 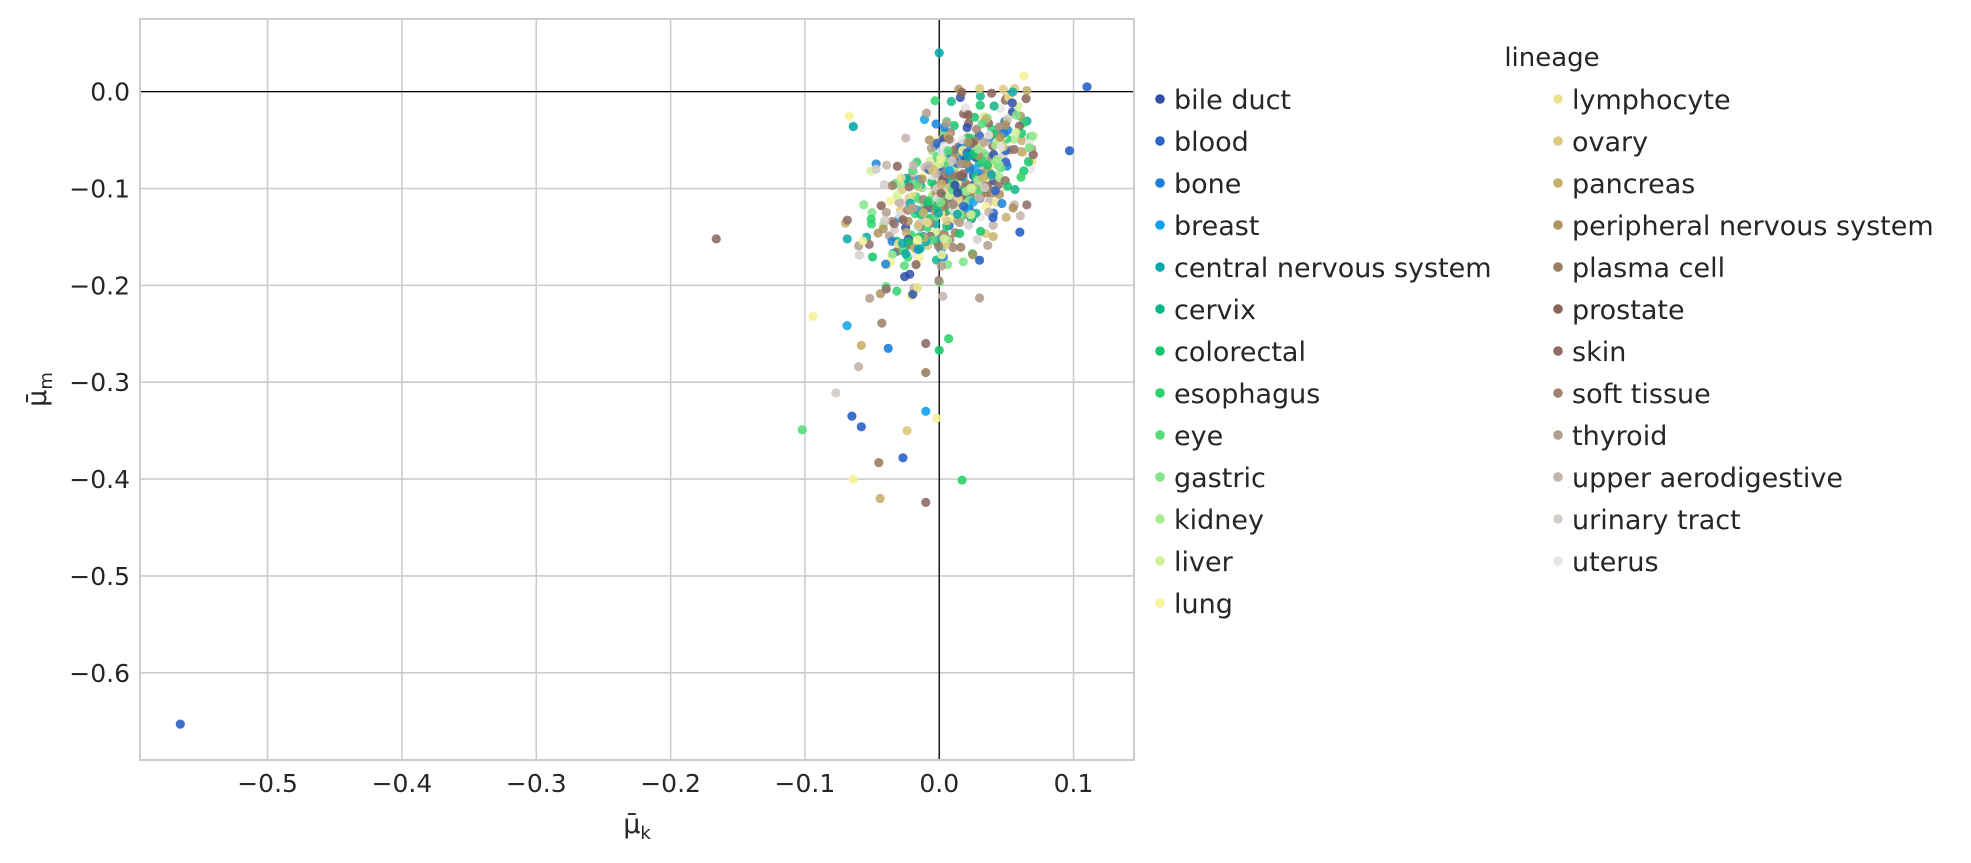 What do you see at coordinates (1207, 184) in the screenshot?
I see `legend-label: bone` at bounding box center [1207, 184].